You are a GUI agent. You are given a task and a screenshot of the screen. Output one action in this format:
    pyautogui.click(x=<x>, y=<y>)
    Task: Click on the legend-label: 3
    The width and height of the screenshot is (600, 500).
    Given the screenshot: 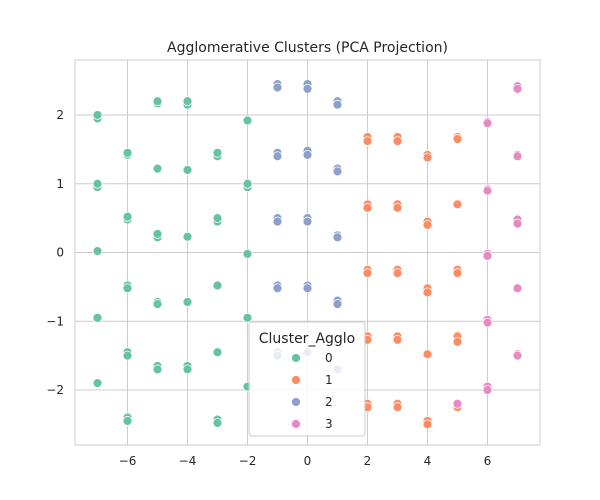 What is the action you would take?
    pyautogui.click(x=329, y=424)
    